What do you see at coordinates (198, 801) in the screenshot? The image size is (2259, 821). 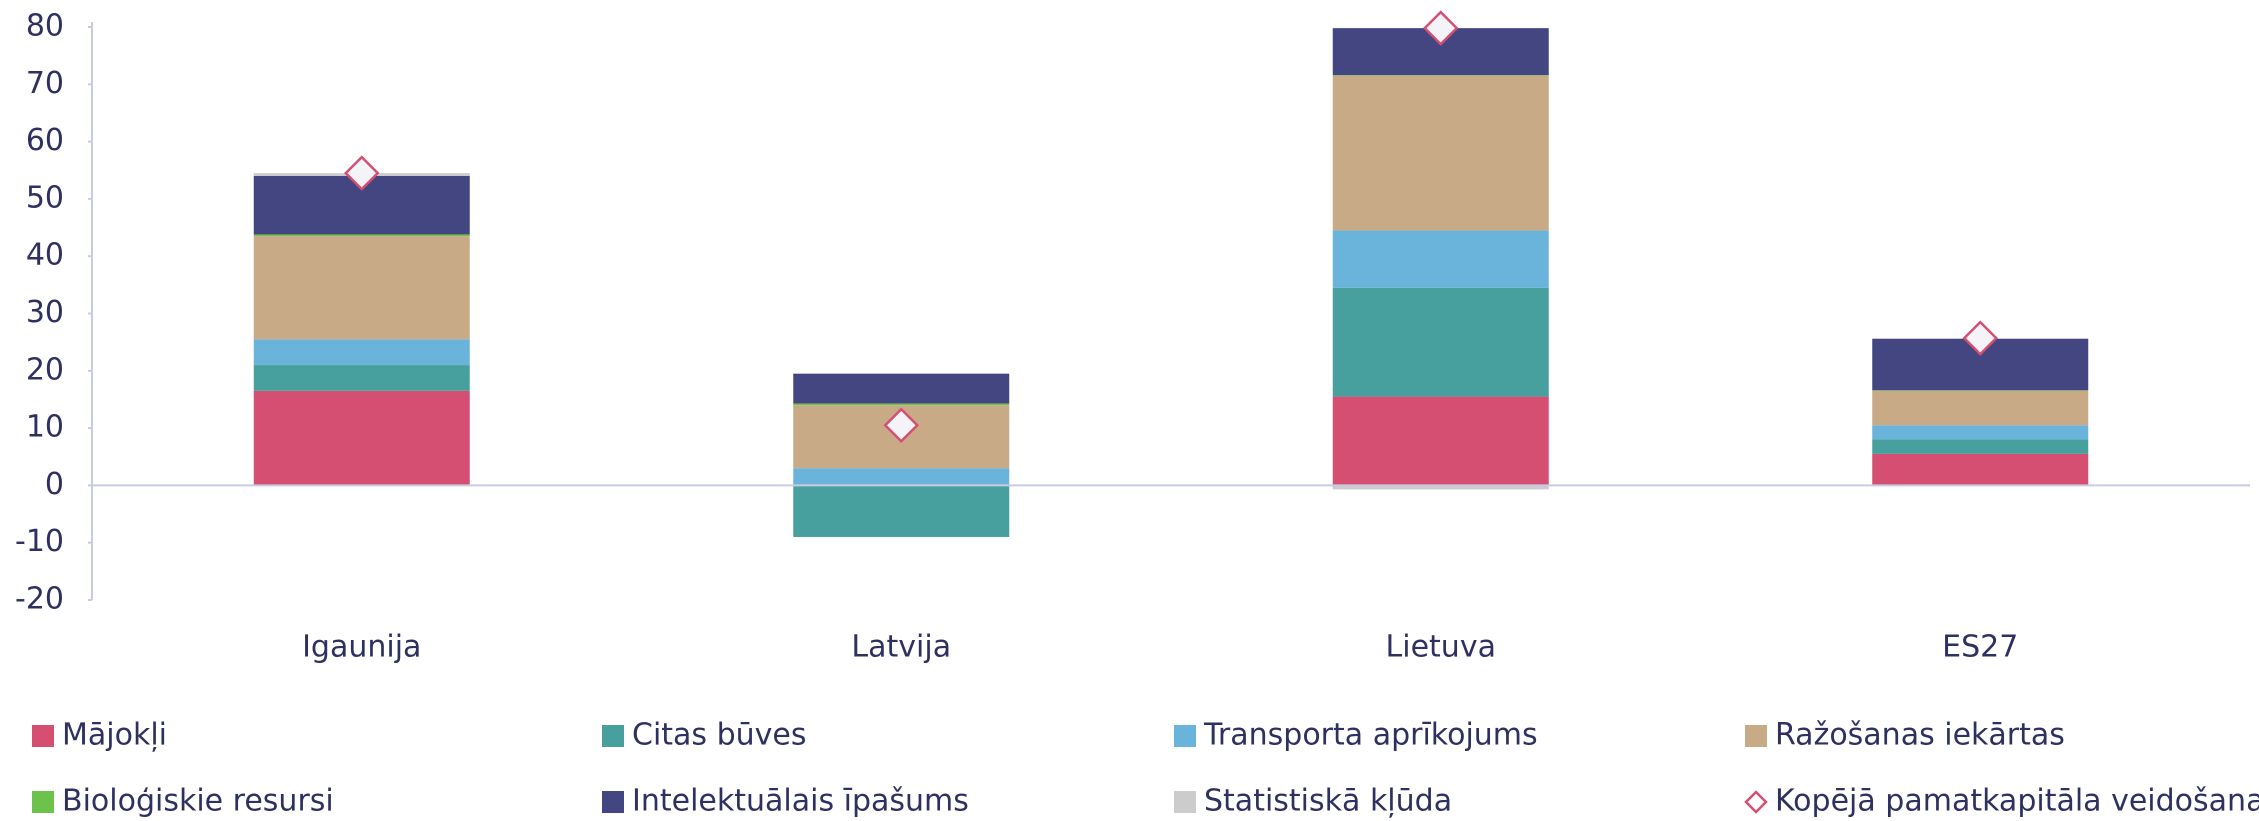 I see `legend-label: Bioloģiskie resursi` at bounding box center [198, 801].